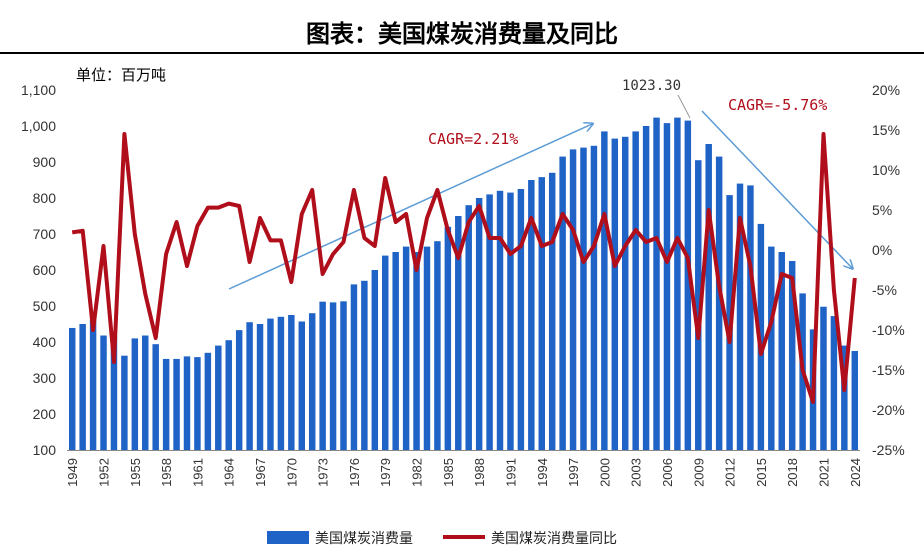 The width and height of the screenshot is (924, 560). What do you see at coordinates (882, 250) in the screenshot?
I see `right-tick-label: 0%` at bounding box center [882, 250].